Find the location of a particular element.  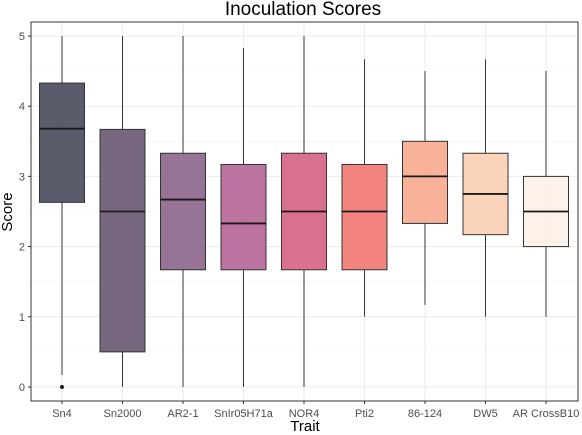

box-snir05h71a is located at coordinates (243, 217).